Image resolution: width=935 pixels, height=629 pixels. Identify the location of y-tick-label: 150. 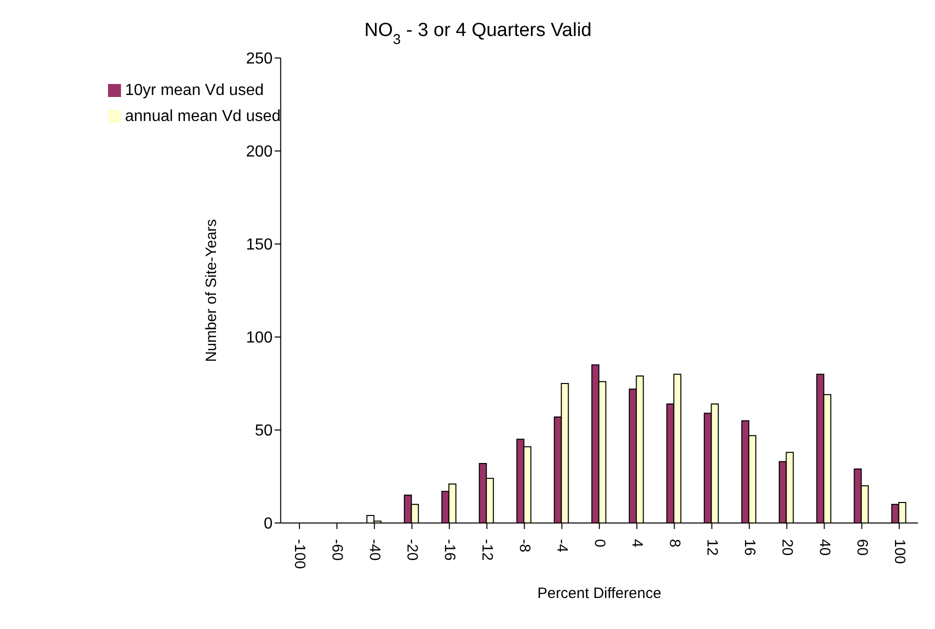
(259, 245).